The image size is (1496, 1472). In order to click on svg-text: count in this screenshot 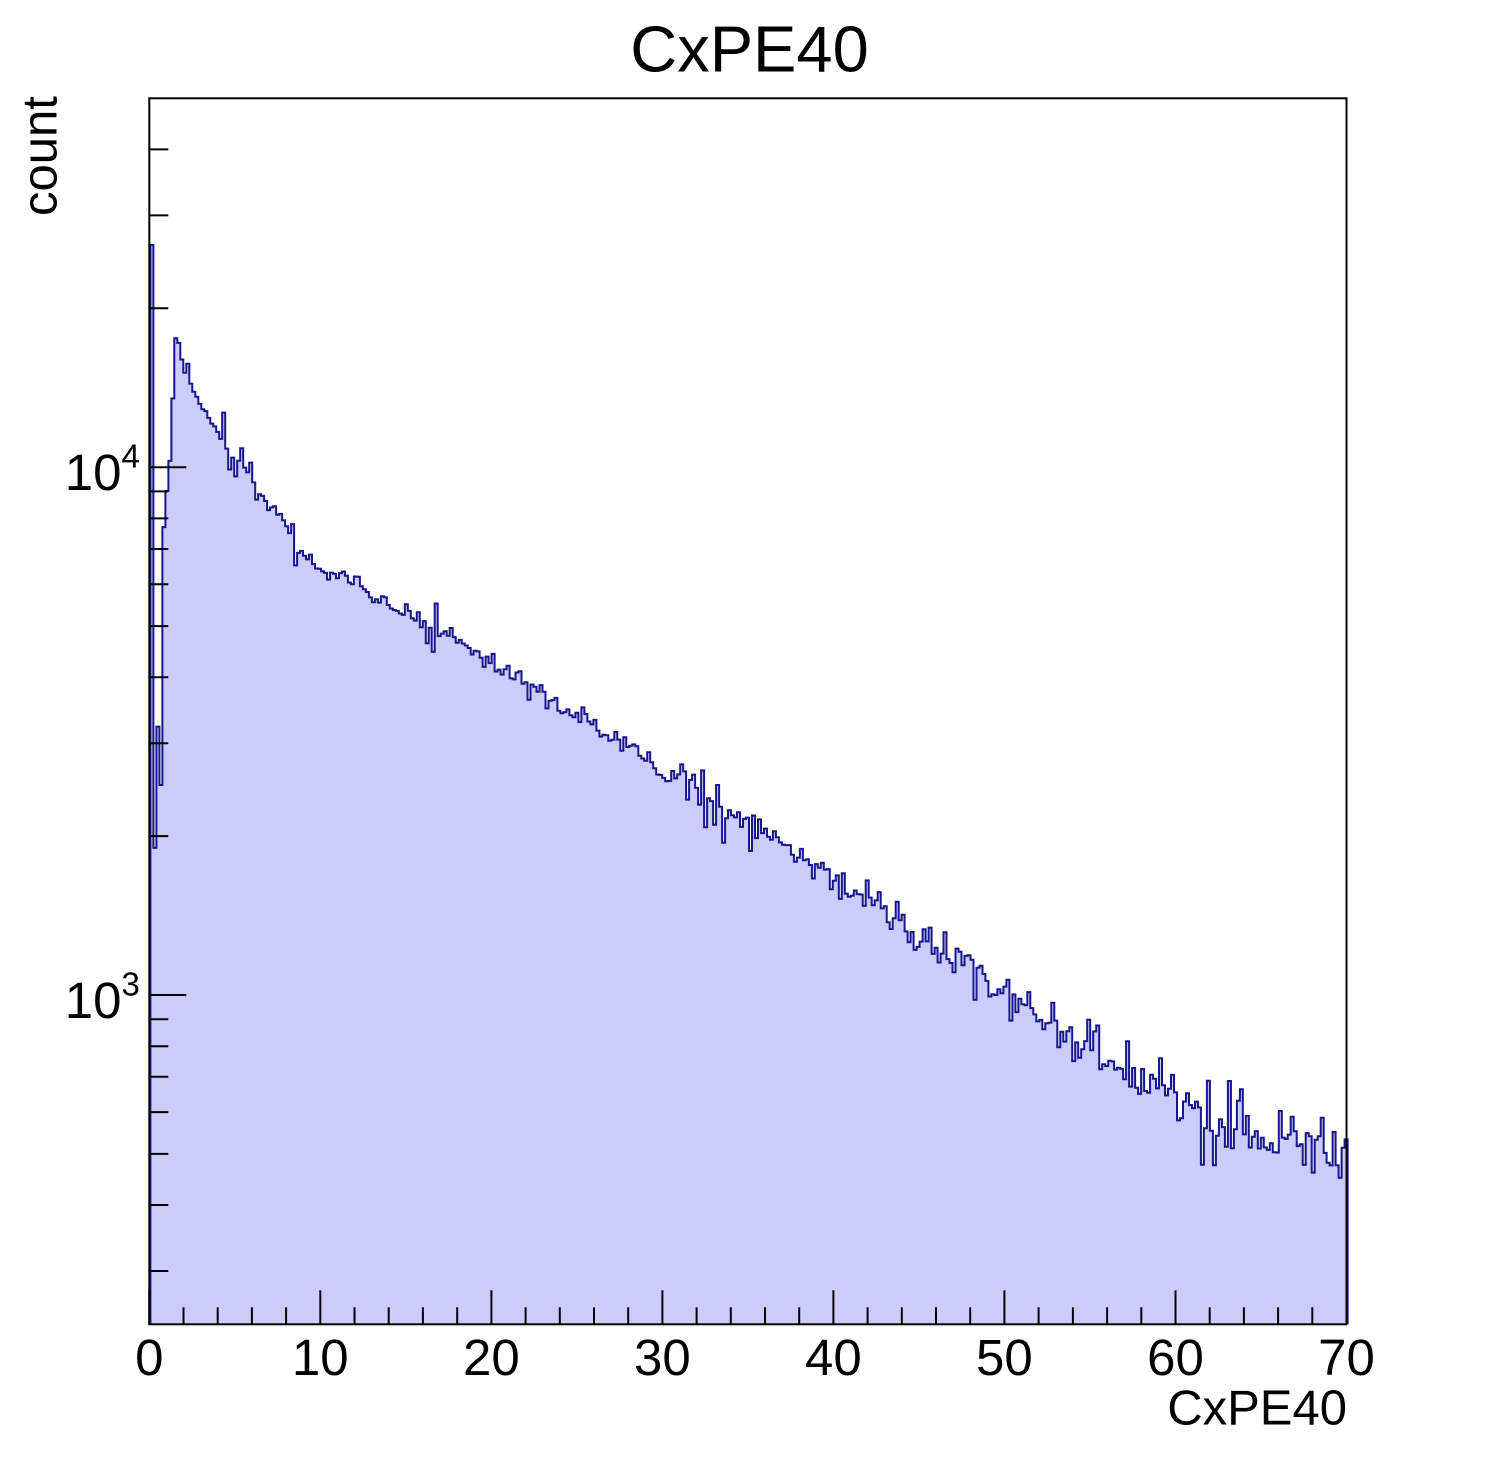, I will do `click(41, 156)`.